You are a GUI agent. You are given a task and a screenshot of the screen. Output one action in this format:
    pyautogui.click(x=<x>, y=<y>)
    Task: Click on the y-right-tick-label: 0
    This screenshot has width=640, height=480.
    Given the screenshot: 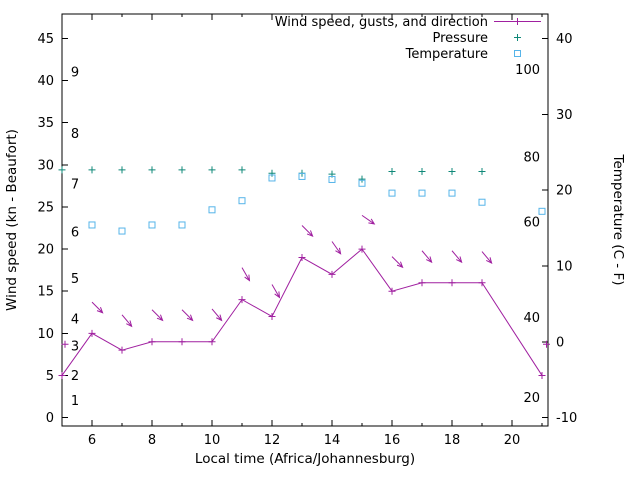 What is the action you would take?
    pyautogui.click(x=560, y=342)
    